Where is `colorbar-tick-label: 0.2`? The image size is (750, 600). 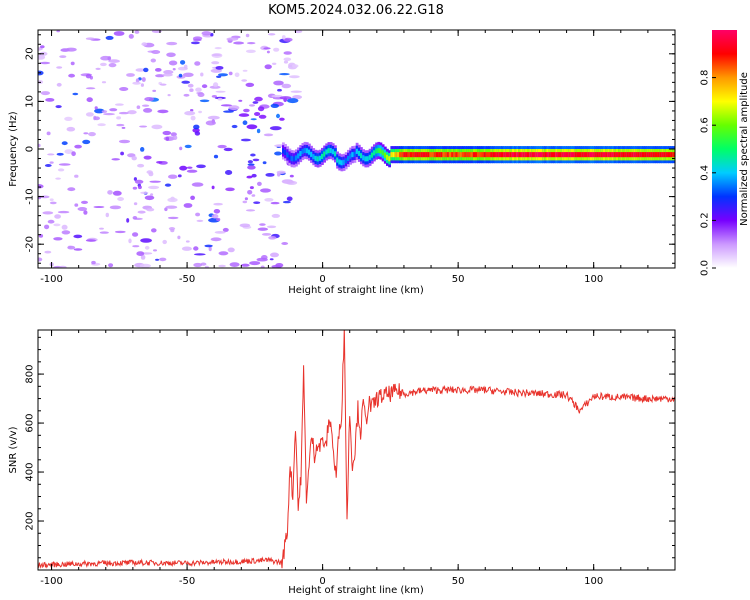 colorbar-tick-label: 0.2 is located at coordinates (705, 220).